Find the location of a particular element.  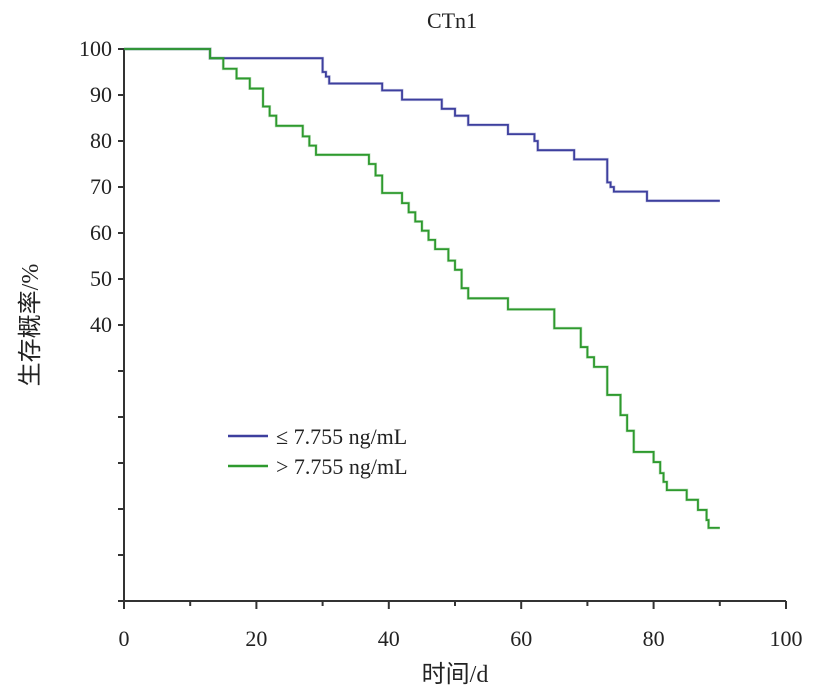

y-tick-label: 50 is located at coordinates (101, 278).